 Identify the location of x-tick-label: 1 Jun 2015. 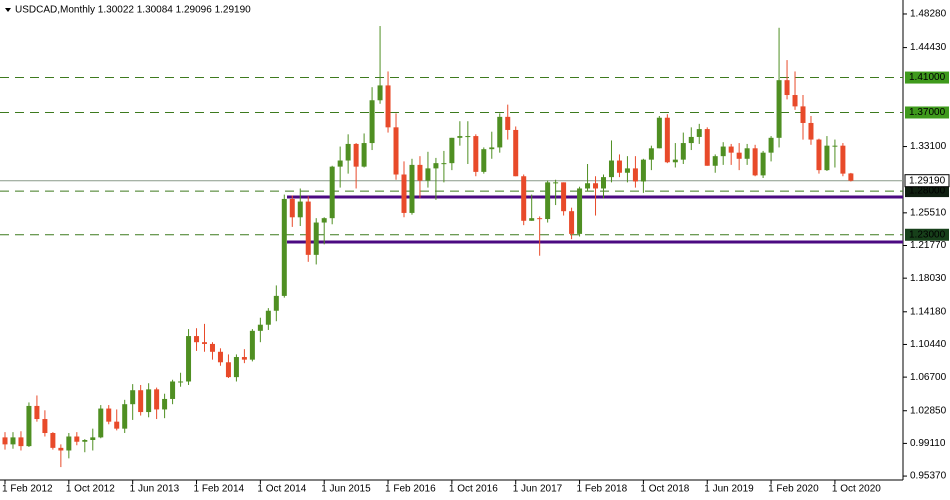
(346, 489).